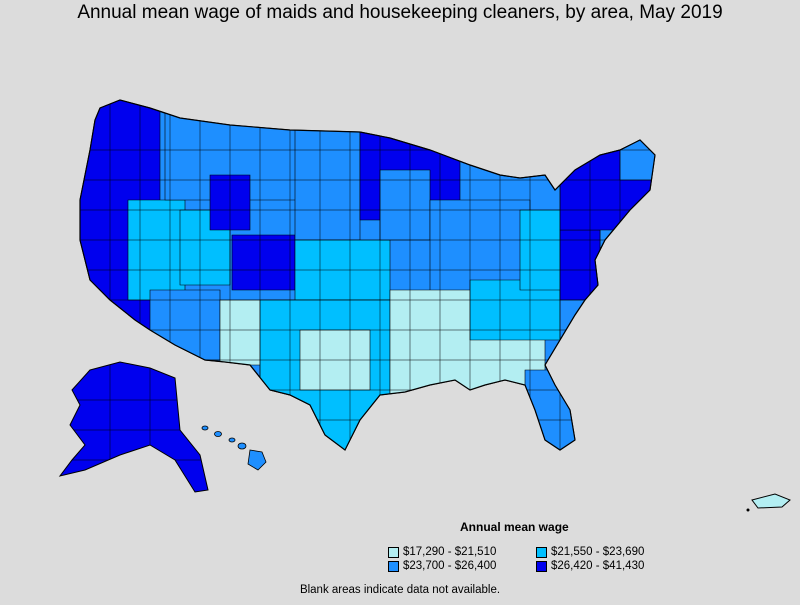 The height and width of the screenshot is (605, 800). Describe the element at coordinates (234, 448) in the screenshot. I see `hawaii-region` at that location.